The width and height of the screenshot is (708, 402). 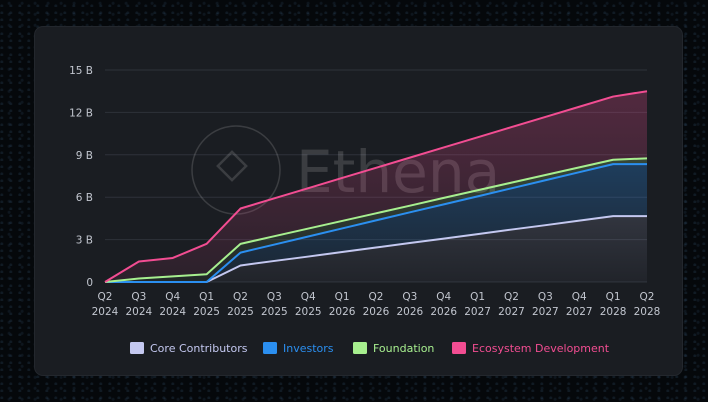 What do you see at coordinates (403, 348) in the screenshot?
I see `legend-label: Foundation` at bounding box center [403, 348].